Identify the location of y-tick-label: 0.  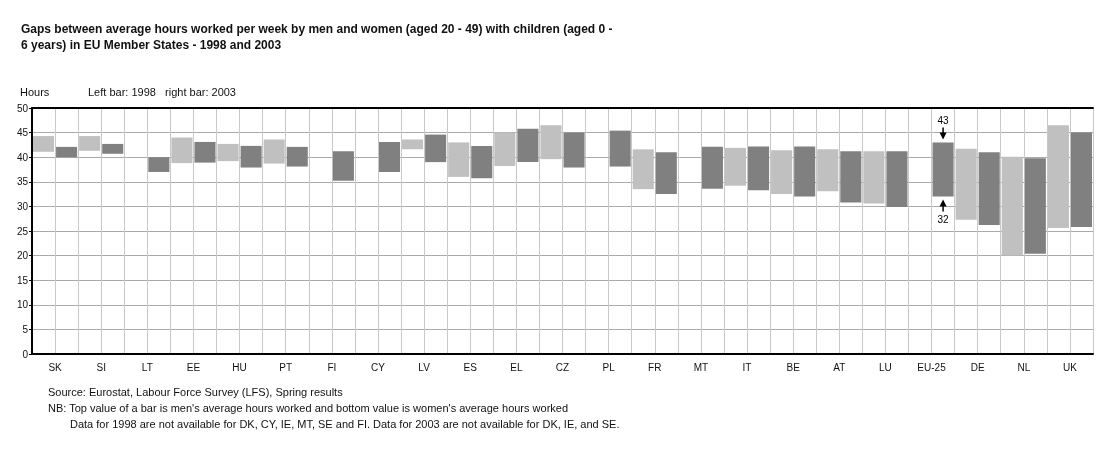
(25, 354).